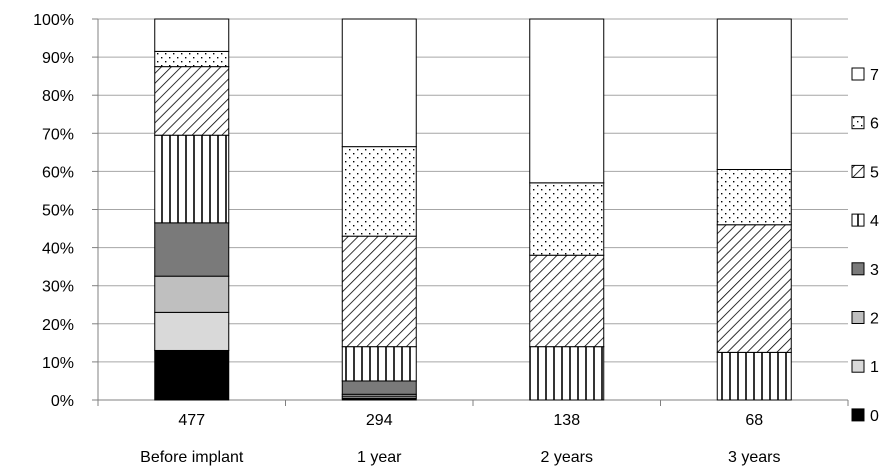 This screenshot has height=467, width=891. What do you see at coordinates (754, 457) in the screenshot?
I see `category-name-label: 3 years` at bounding box center [754, 457].